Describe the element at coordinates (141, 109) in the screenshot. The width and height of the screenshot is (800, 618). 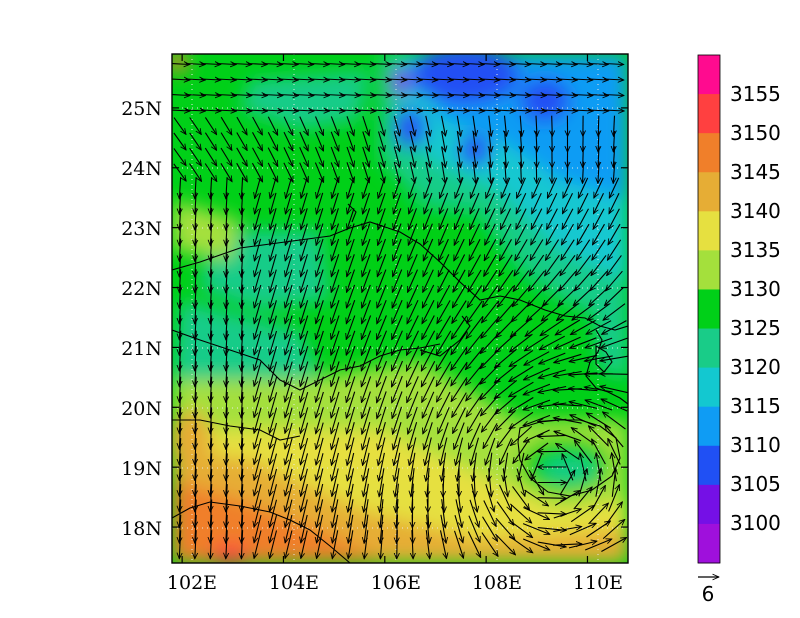
I see `y-tick-label: 25N` at that location.